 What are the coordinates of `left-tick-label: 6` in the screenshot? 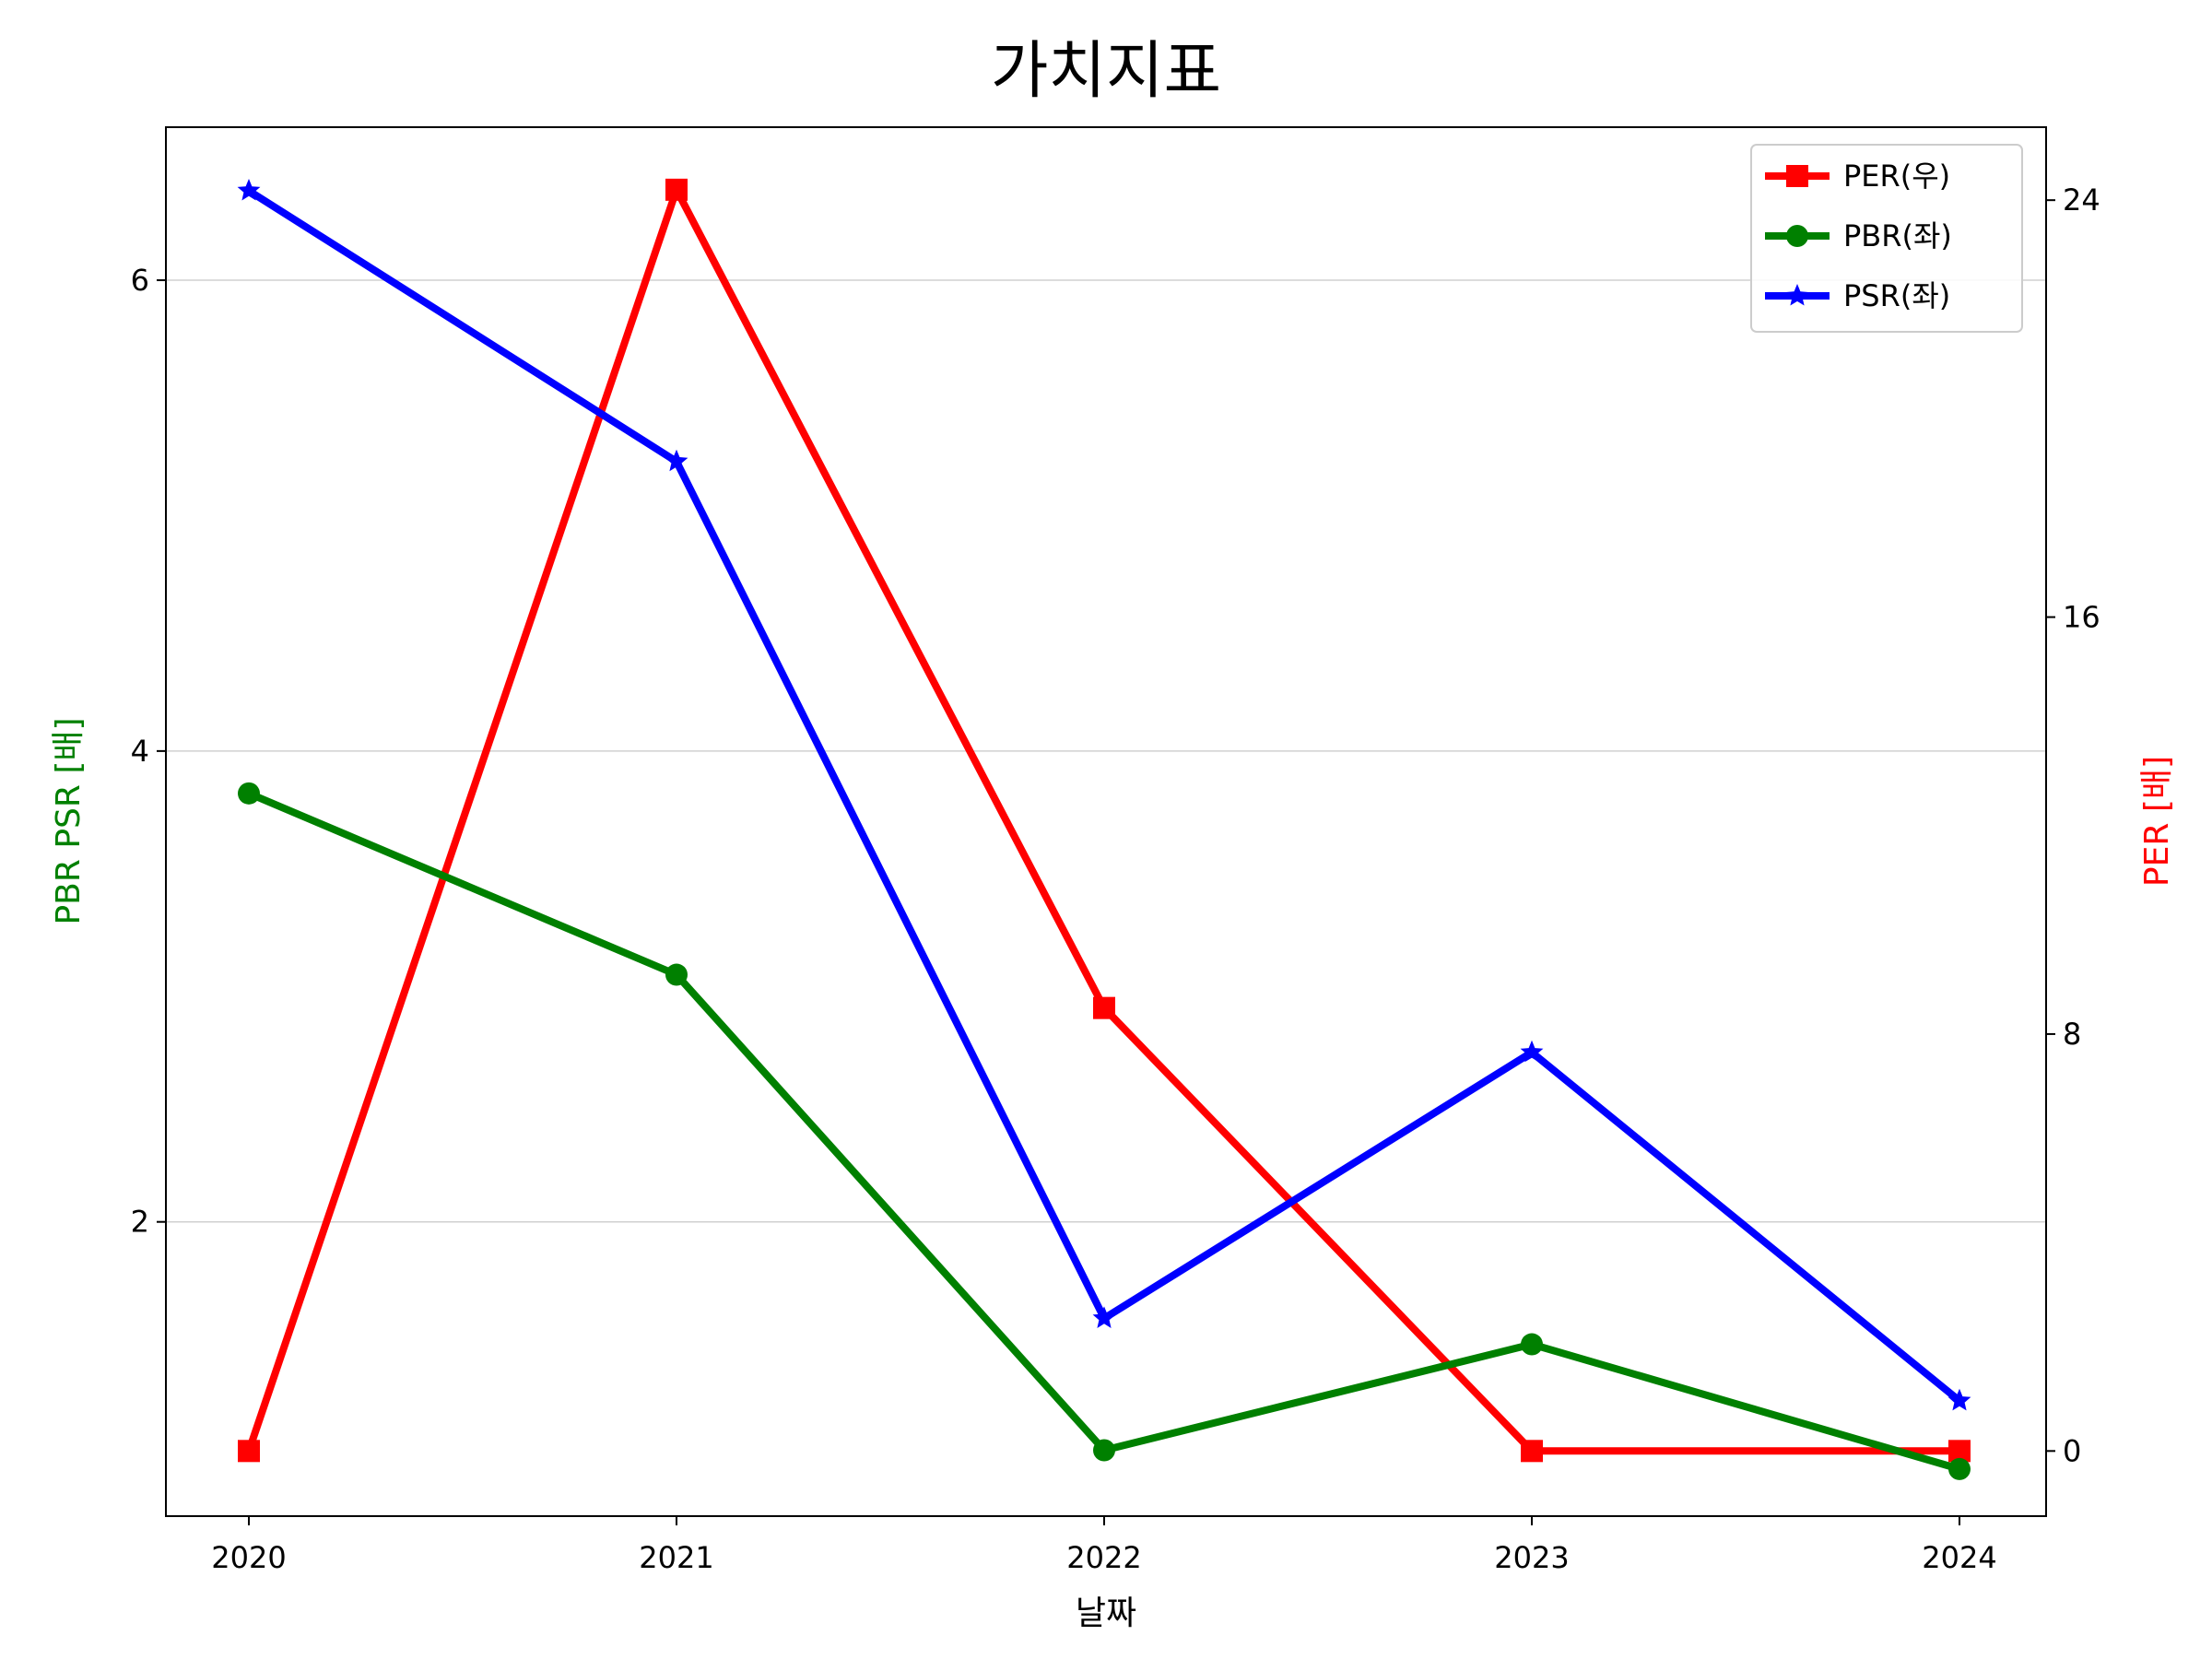 It's located at (140, 280).